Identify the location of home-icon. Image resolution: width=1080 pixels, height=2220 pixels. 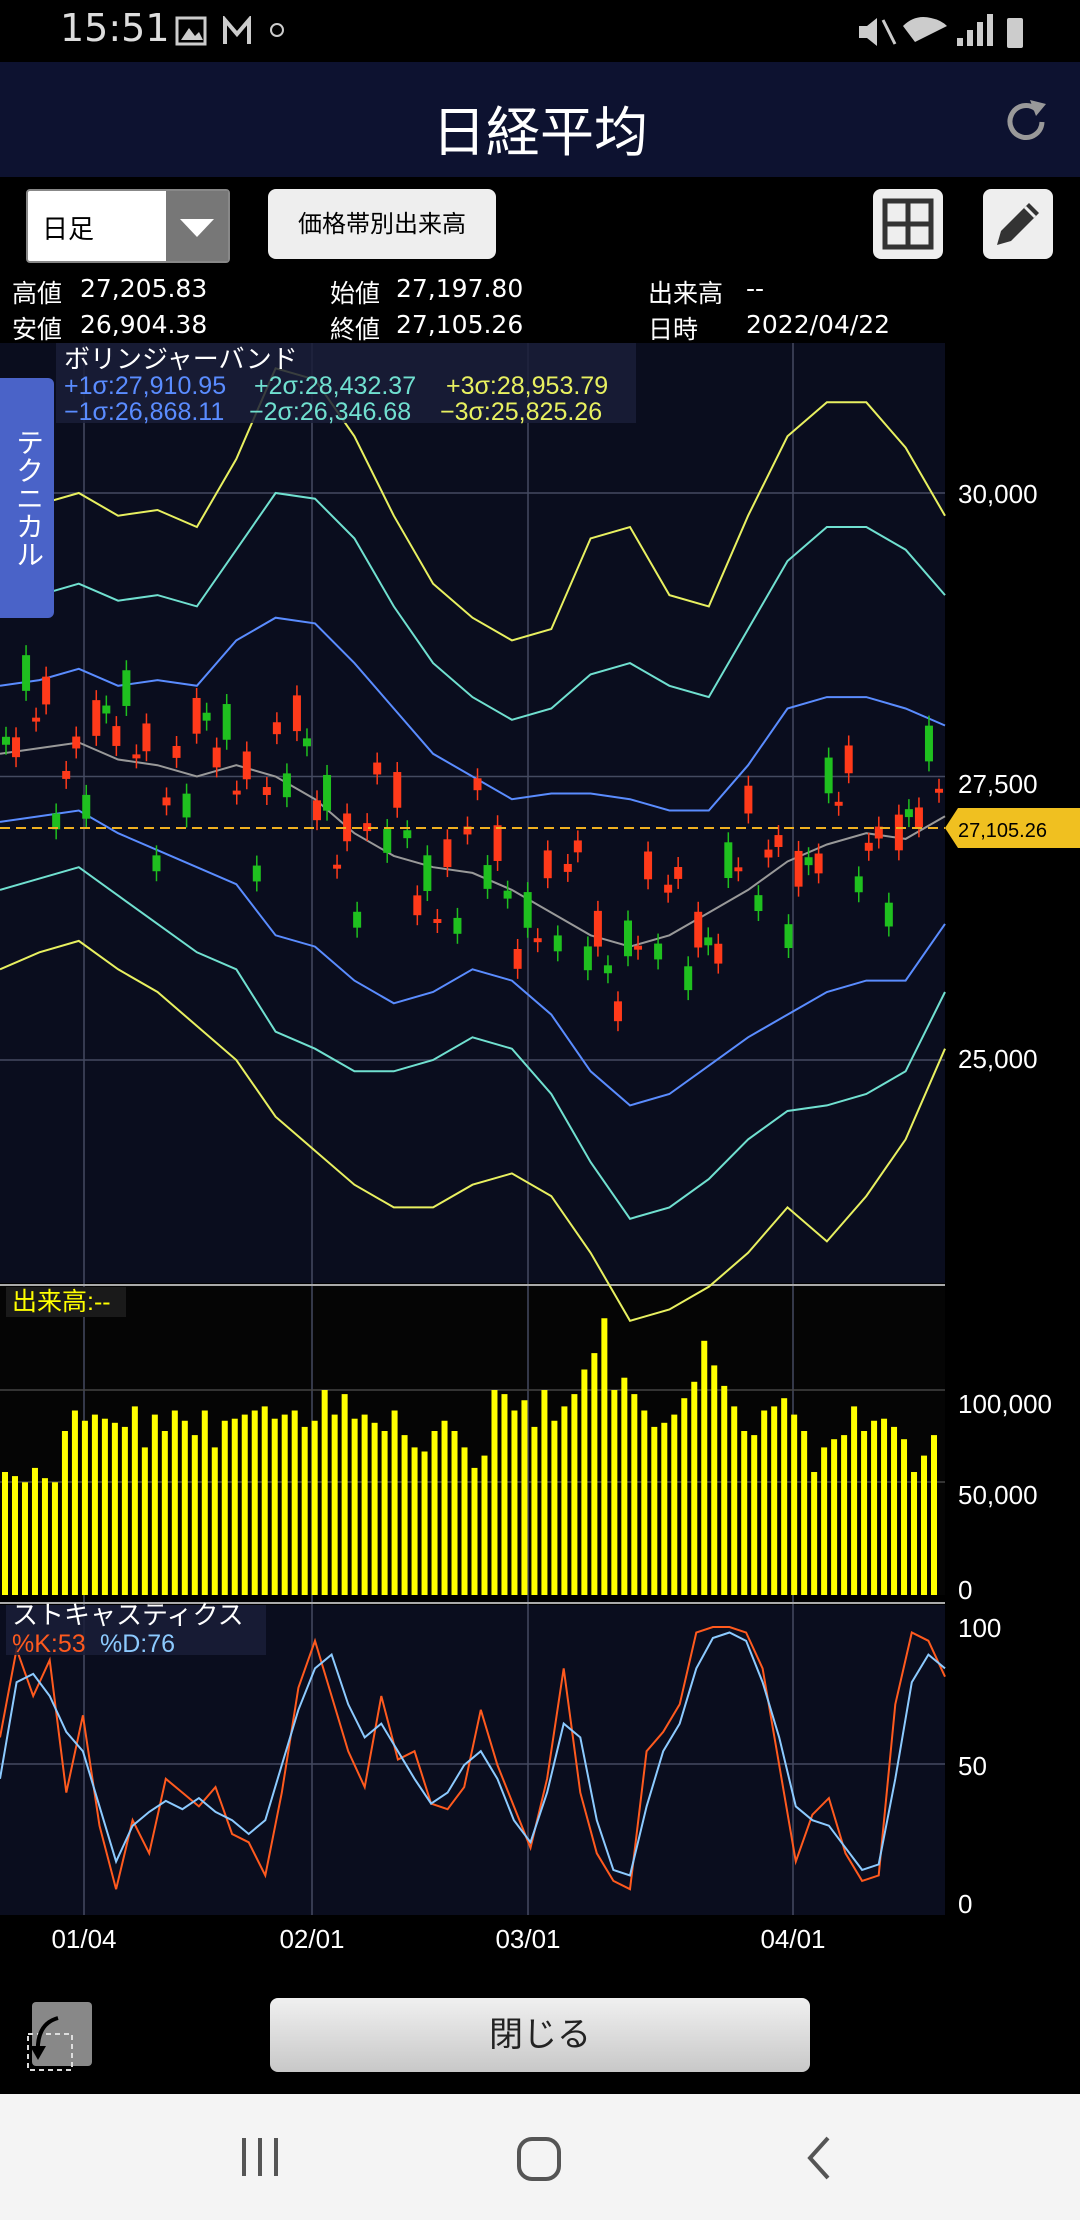
(540, 2159).